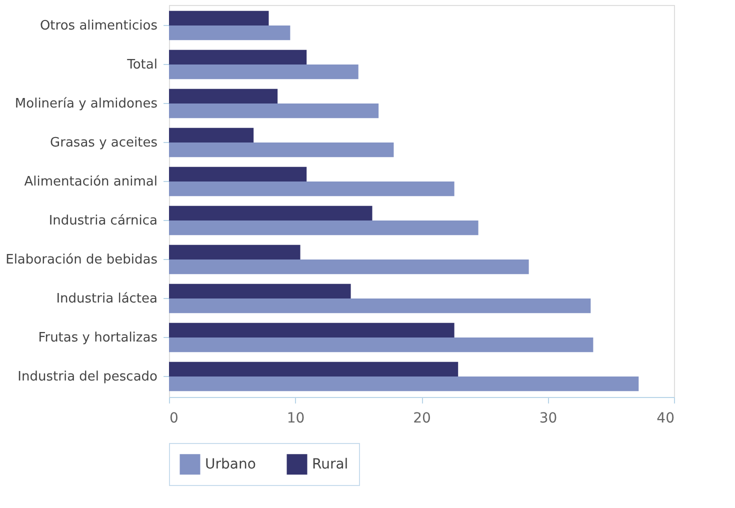 Image resolution: width=735 pixels, height=508 pixels. I want to click on y-tick-label: Industria cárnica, so click(103, 221).